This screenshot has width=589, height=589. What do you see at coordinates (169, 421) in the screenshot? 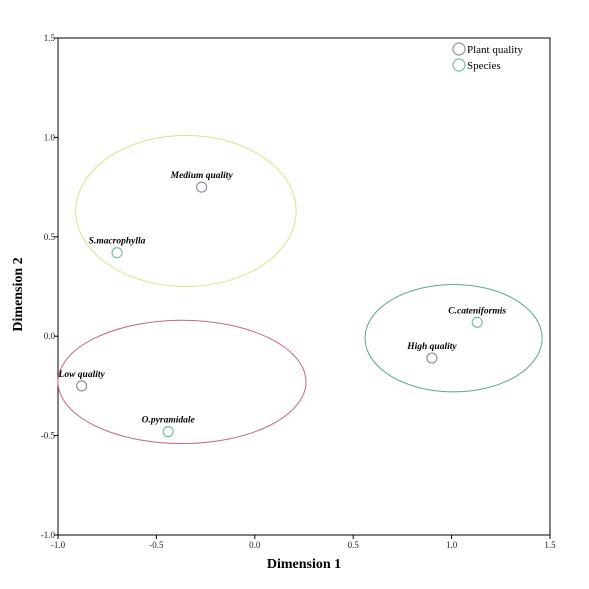
I see `point-label: O.pyramidale` at bounding box center [169, 421].